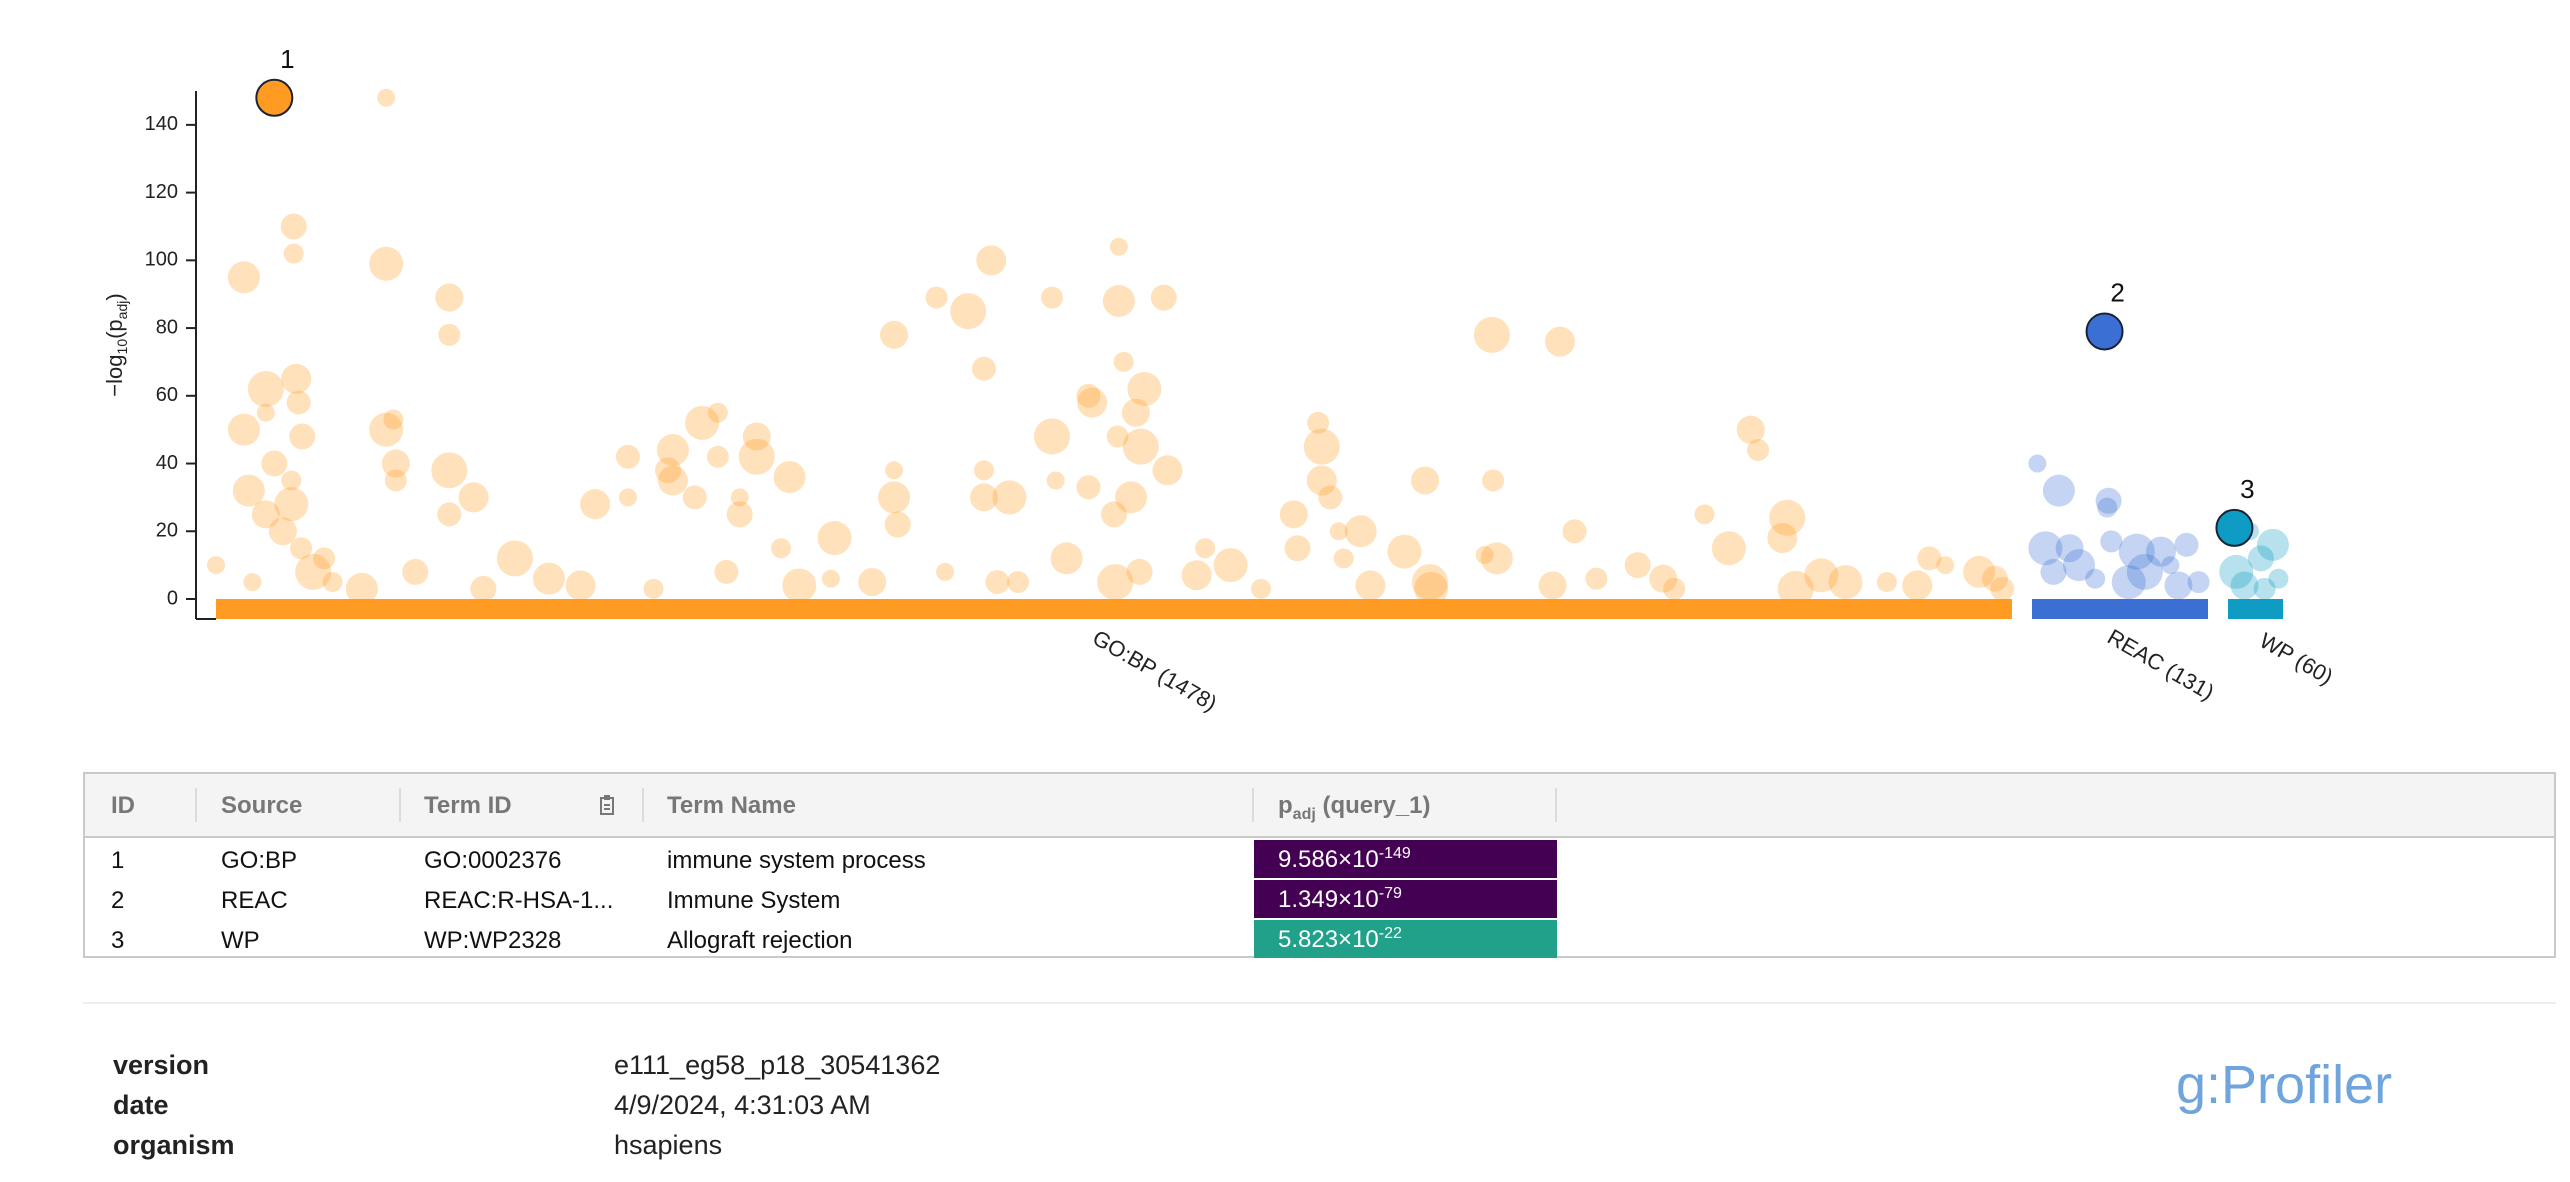  I want to click on padj-exponent: -22, so click(1390, 933).